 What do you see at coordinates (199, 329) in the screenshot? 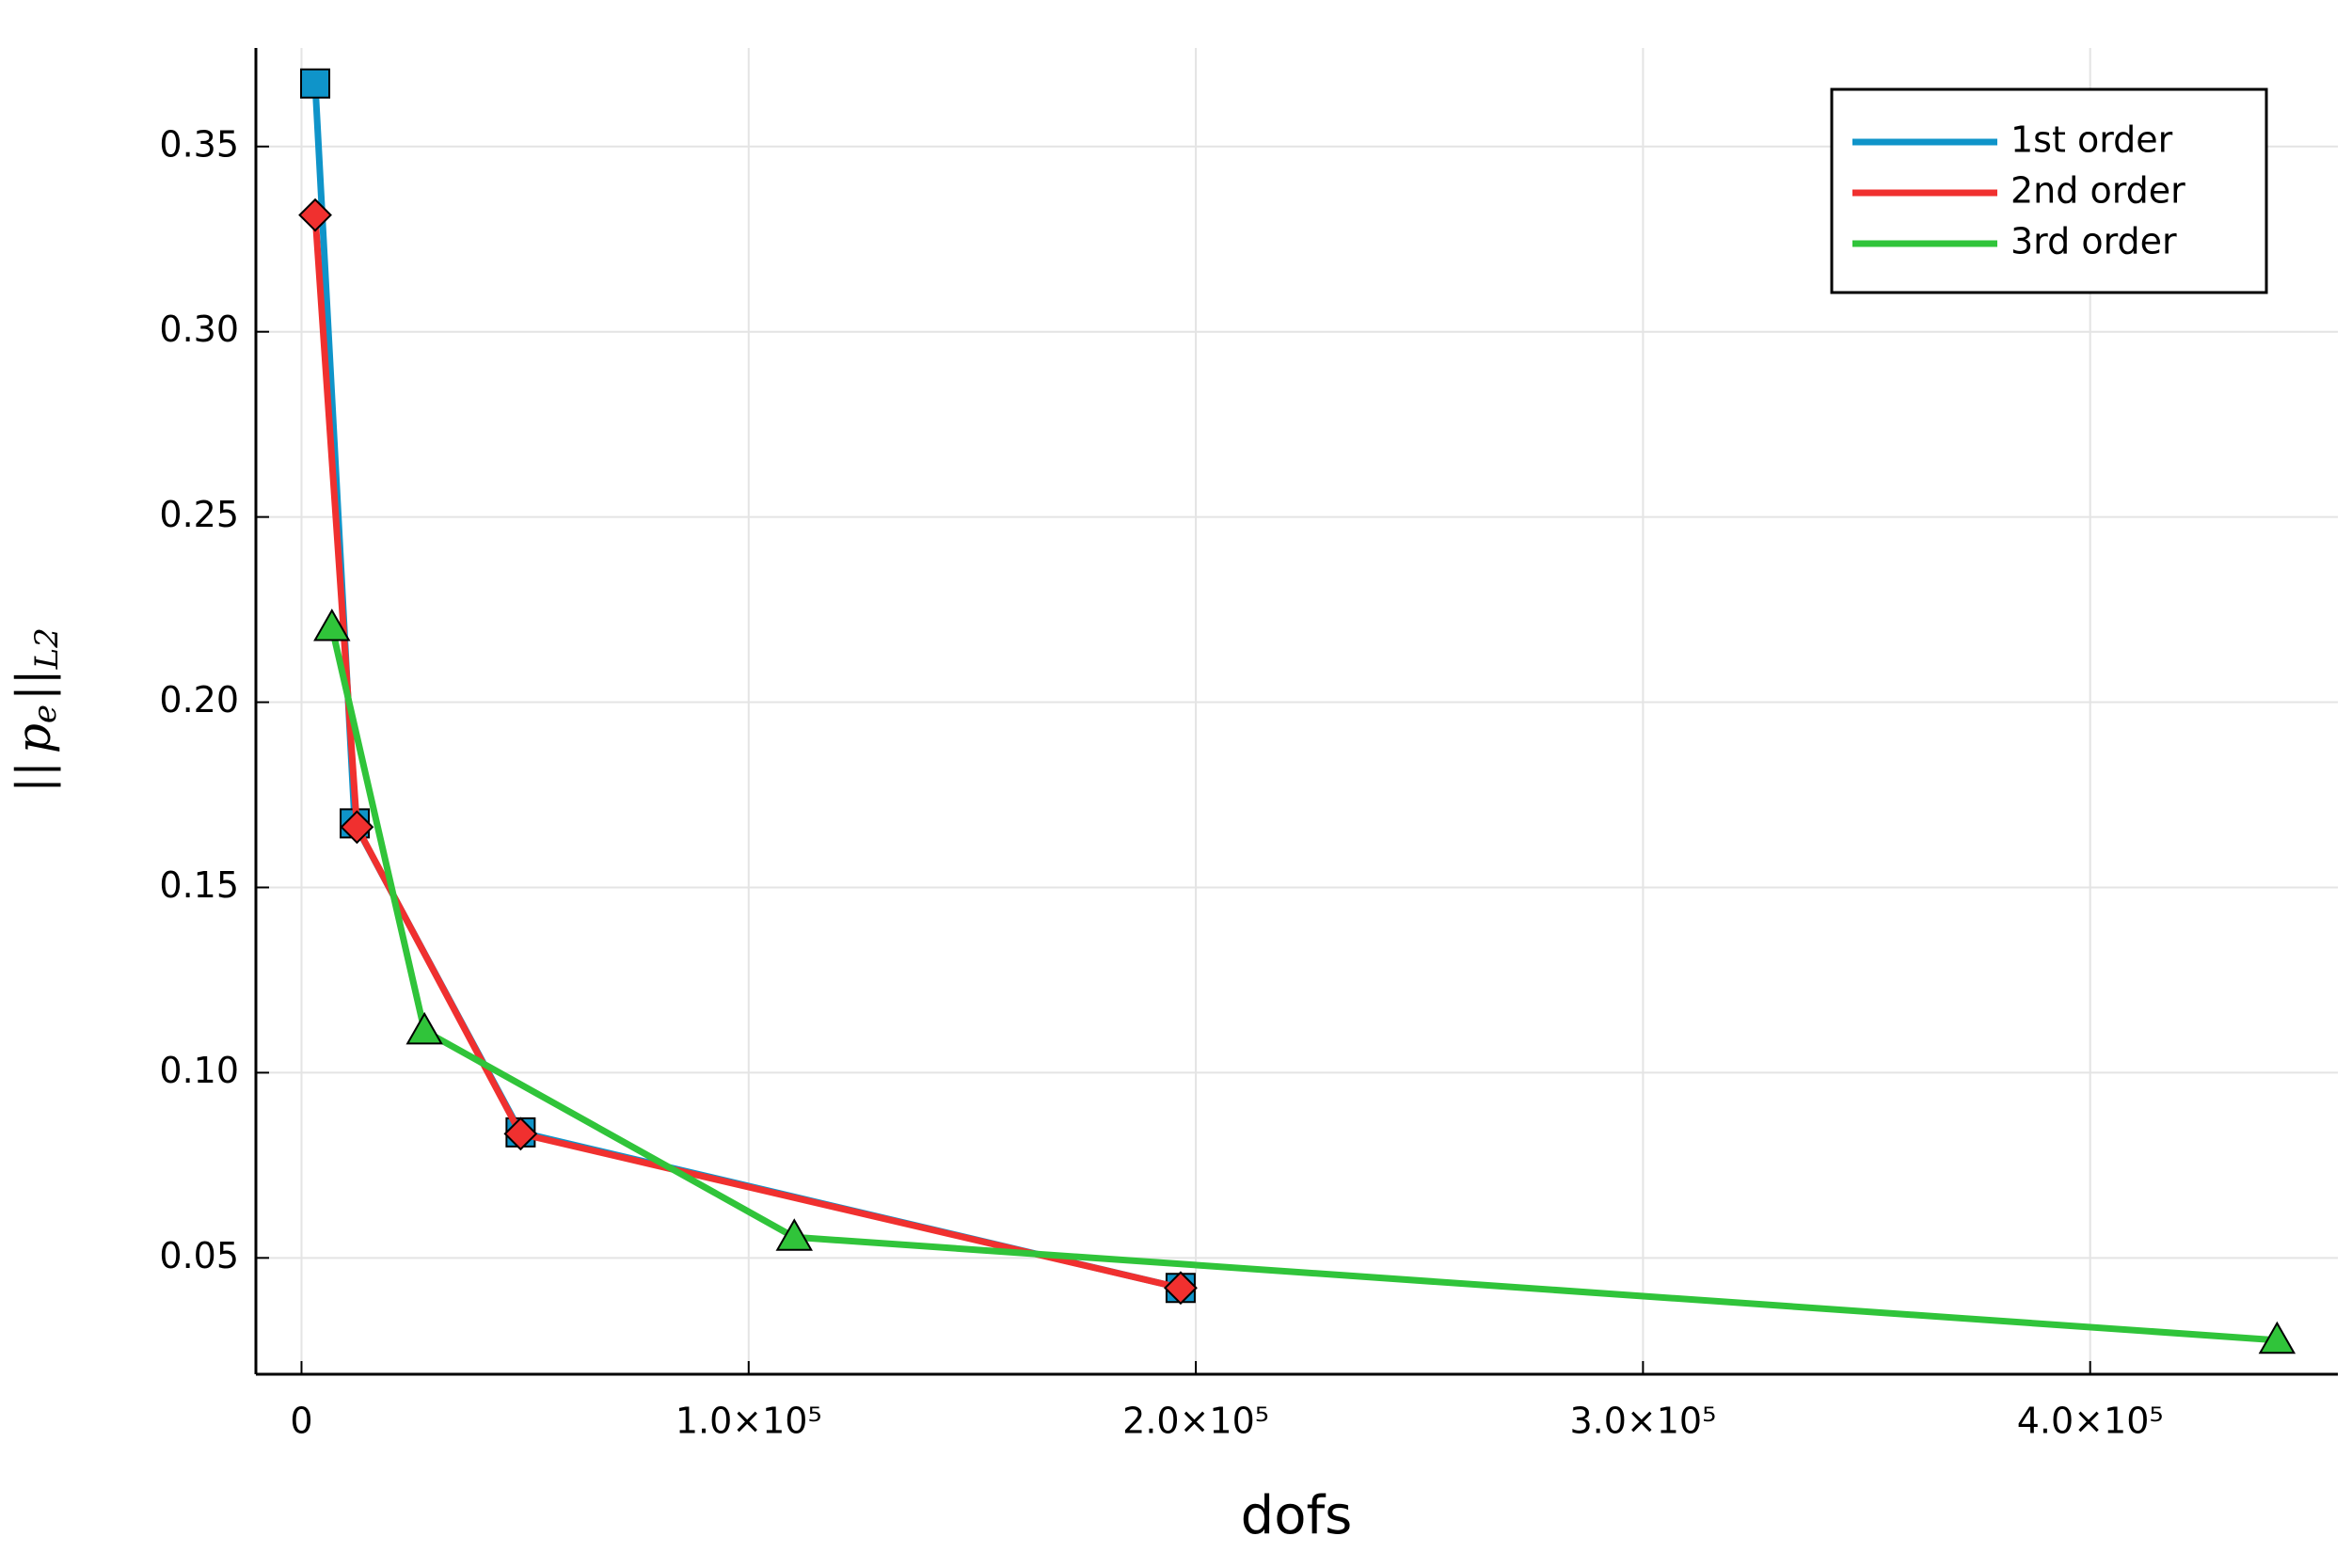
I see `y-tick-label: 0.30` at bounding box center [199, 329].